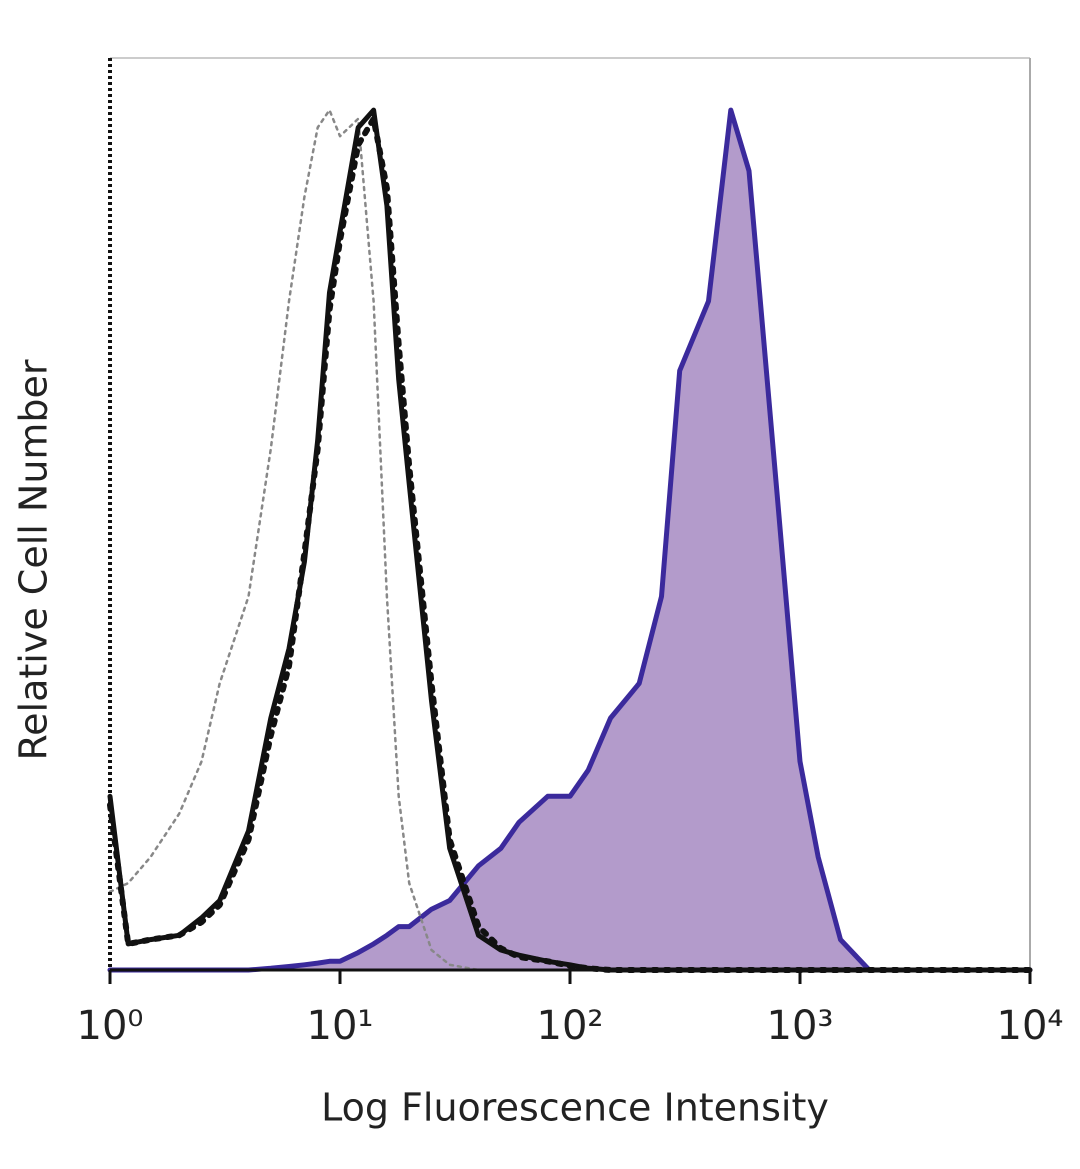 Image resolution: width=1080 pixels, height=1169 pixels. What do you see at coordinates (34, 559) in the screenshot?
I see `y-axis-label: Relative Cell Number` at bounding box center [34, 559].